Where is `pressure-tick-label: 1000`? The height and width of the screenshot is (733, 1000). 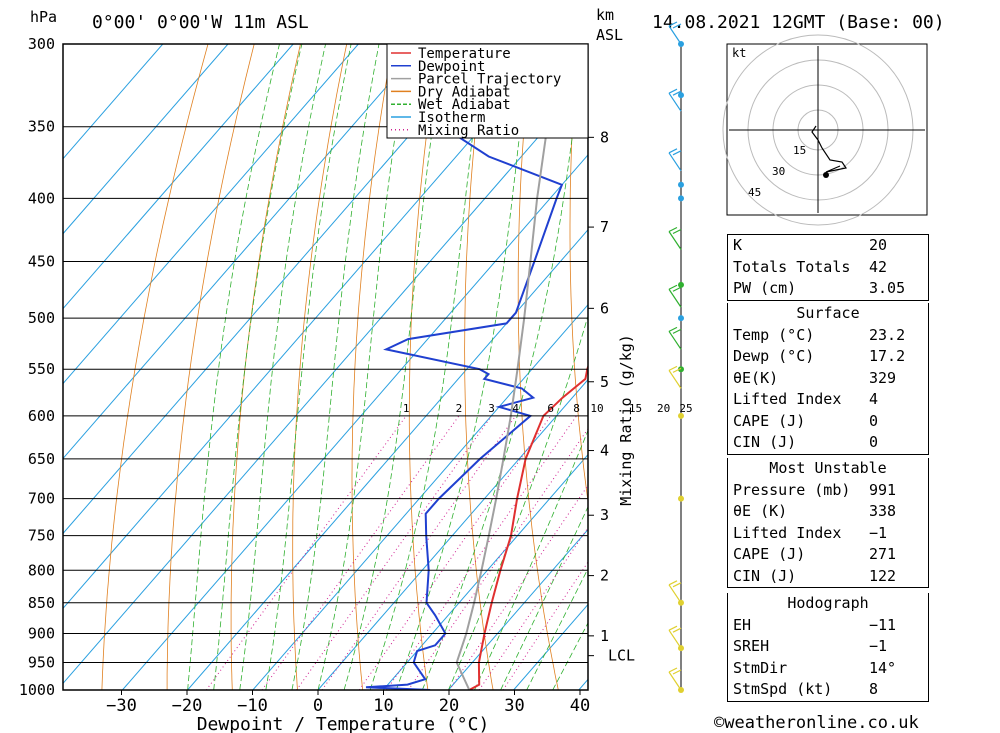
pressure-tick-label: 1000 is located at coordinates (37, 690).